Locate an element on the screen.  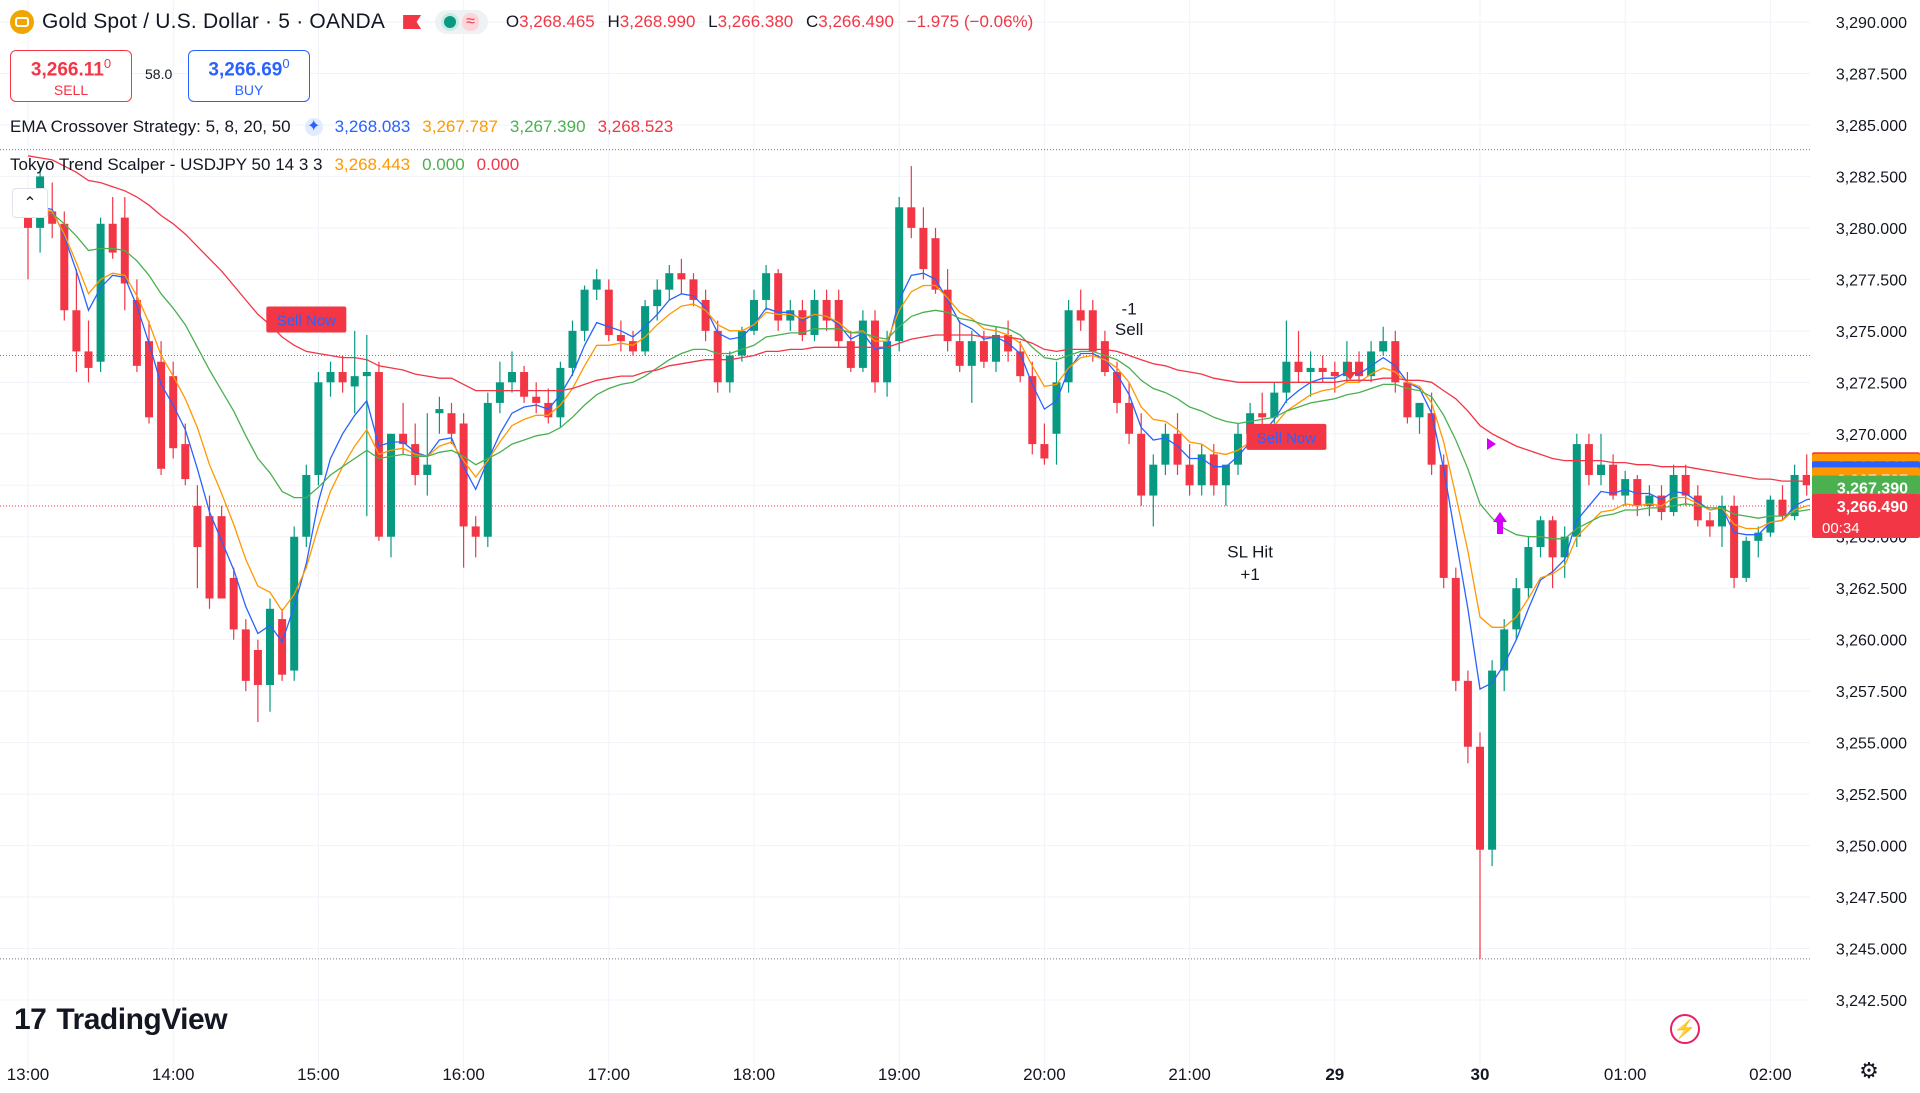
wave-icon: ≈ is located at coordinates (470, 22).